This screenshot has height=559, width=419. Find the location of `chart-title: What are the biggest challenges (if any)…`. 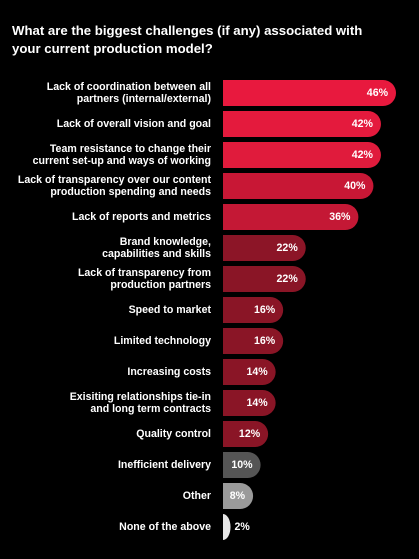

chart-title: What are the biggest challenges (if any)… is located at coordinates (187, 39).